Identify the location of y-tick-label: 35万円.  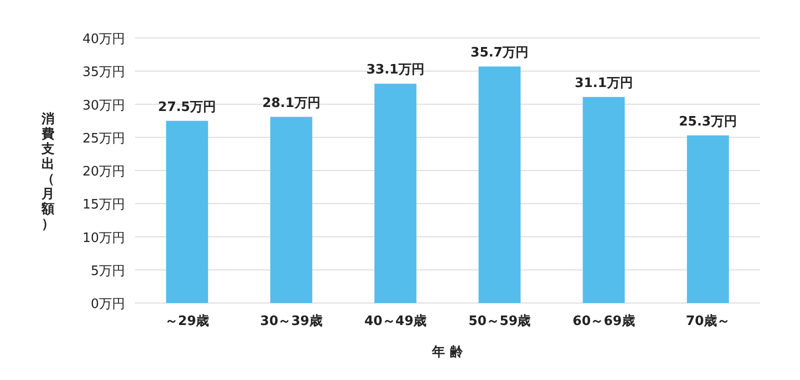
(103, 72).